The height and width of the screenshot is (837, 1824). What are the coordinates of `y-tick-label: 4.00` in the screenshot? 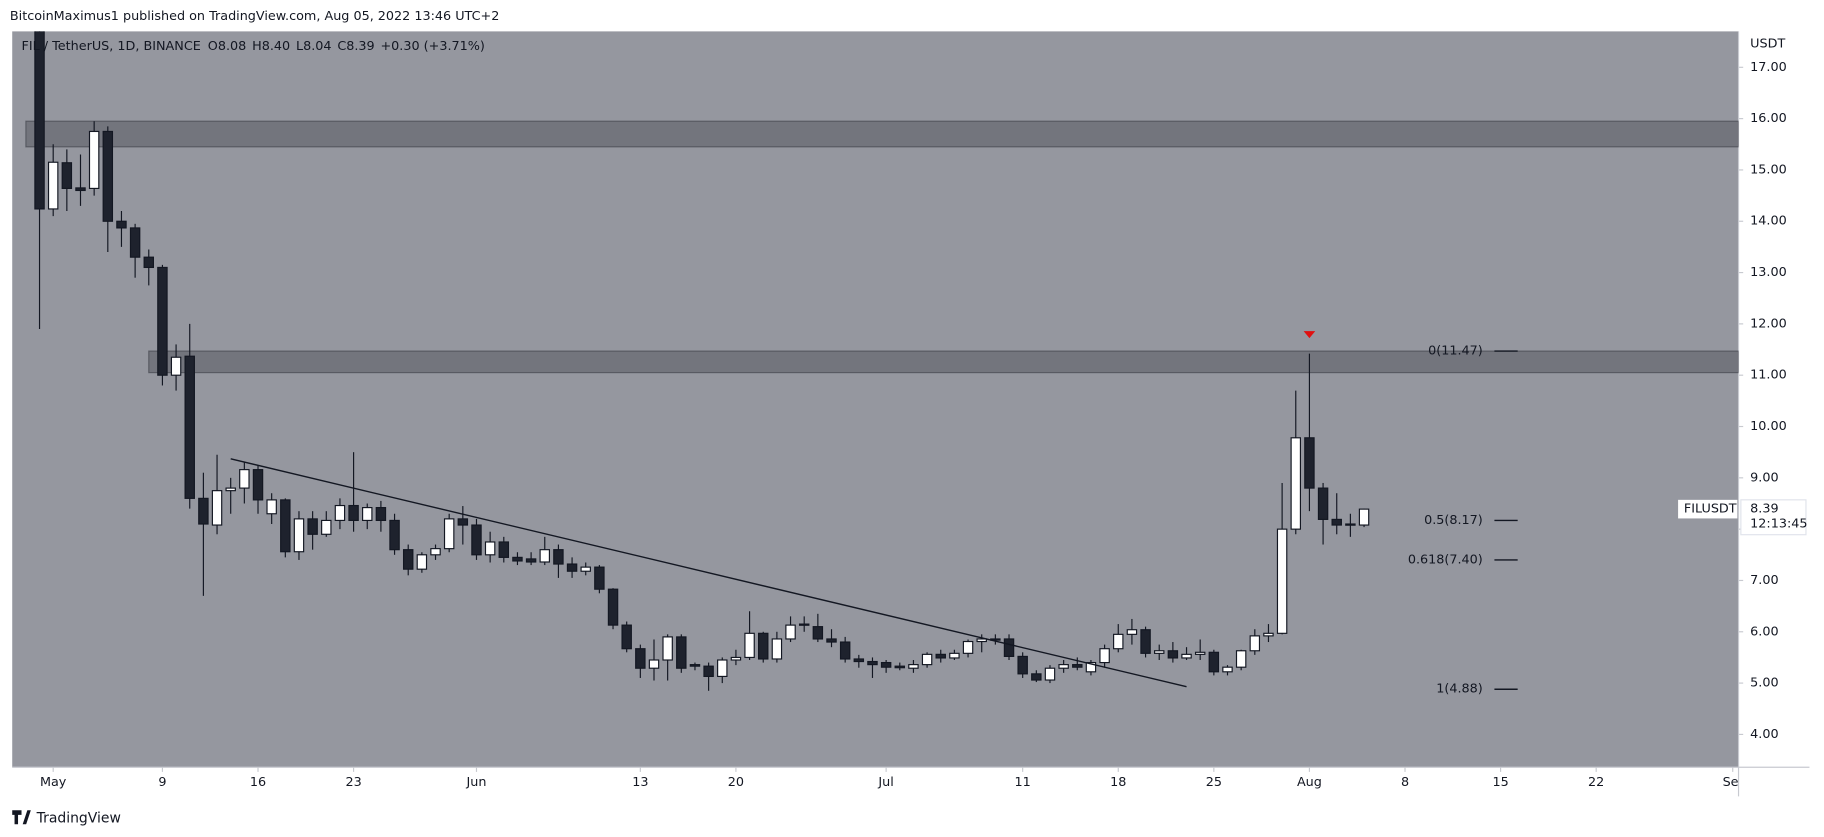 It's located at (1764, 734).